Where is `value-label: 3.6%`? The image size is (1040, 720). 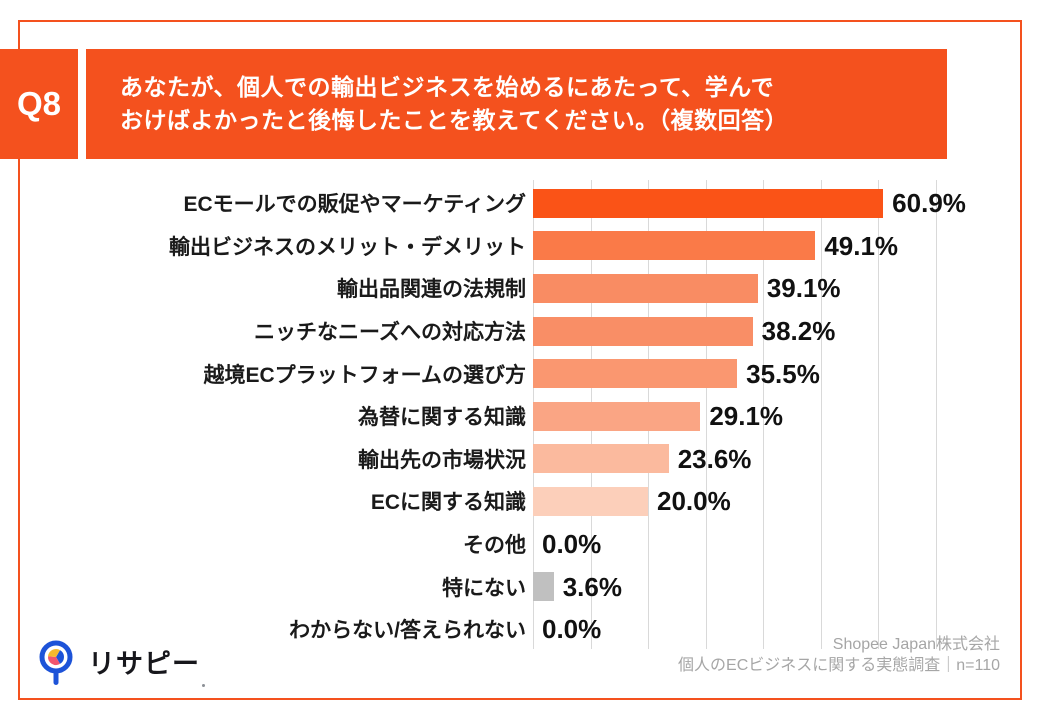 value-label: 3.6% is located at coordinates (592, 586).